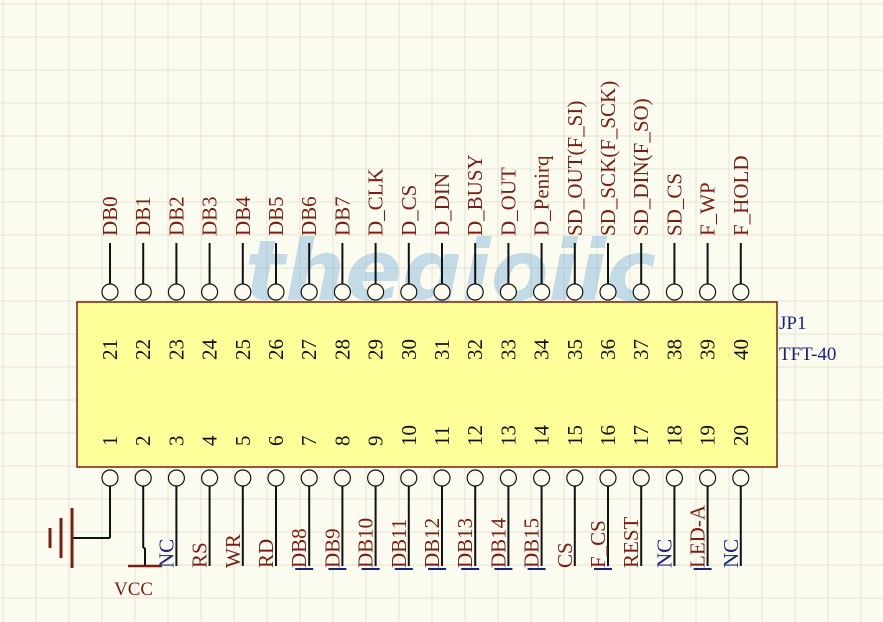 The image size is (883, 622). What do you see at coordinates (271, 502) in the screenshot?
I see `bottom-pin: 6 RD` at bounding box center [271, 502].